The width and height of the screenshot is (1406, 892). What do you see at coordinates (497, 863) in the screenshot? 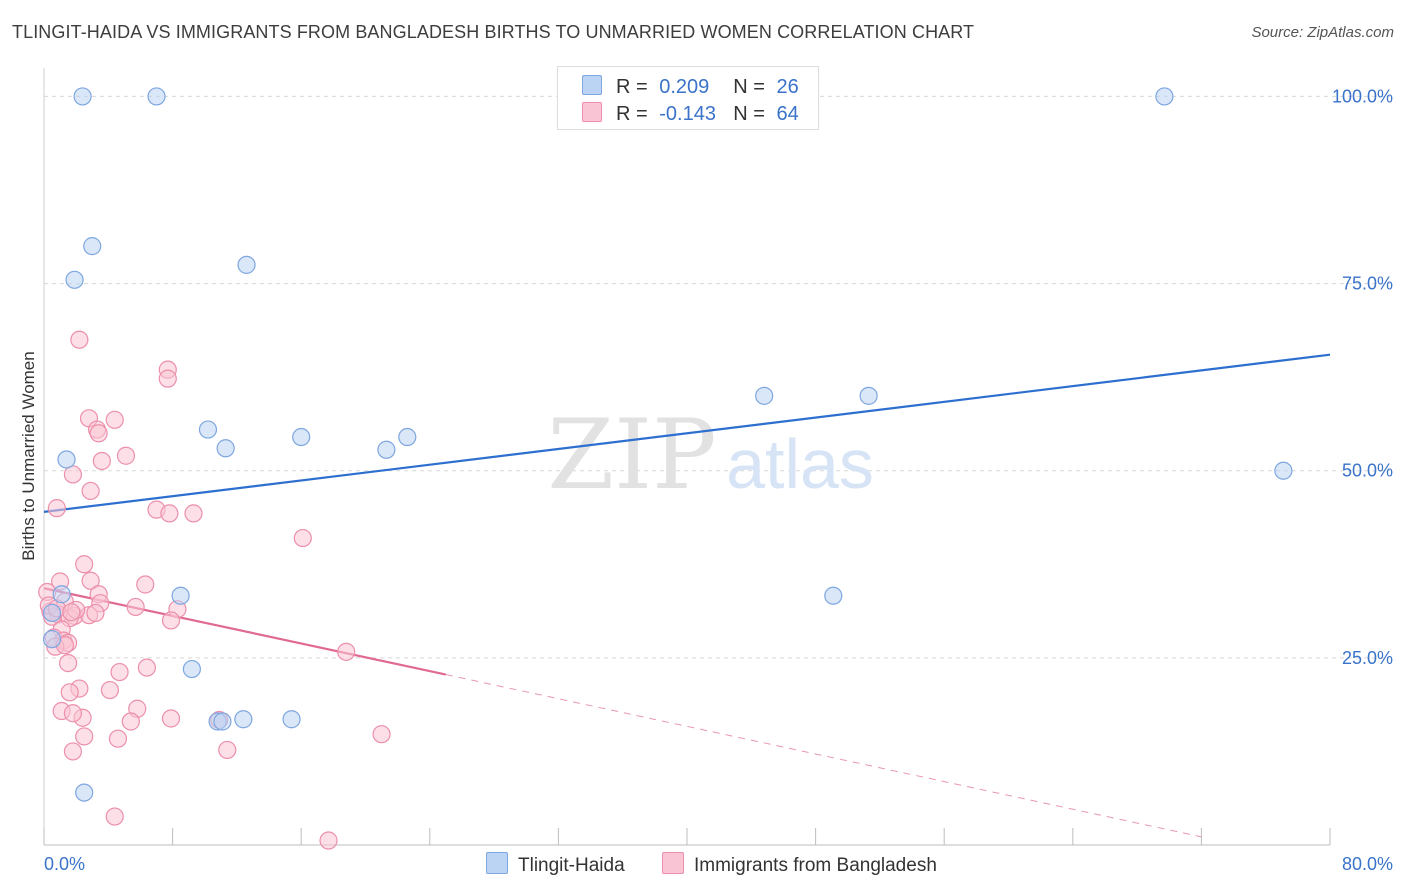
I see `series-swatch-blue` at bounding box center [497, 863].